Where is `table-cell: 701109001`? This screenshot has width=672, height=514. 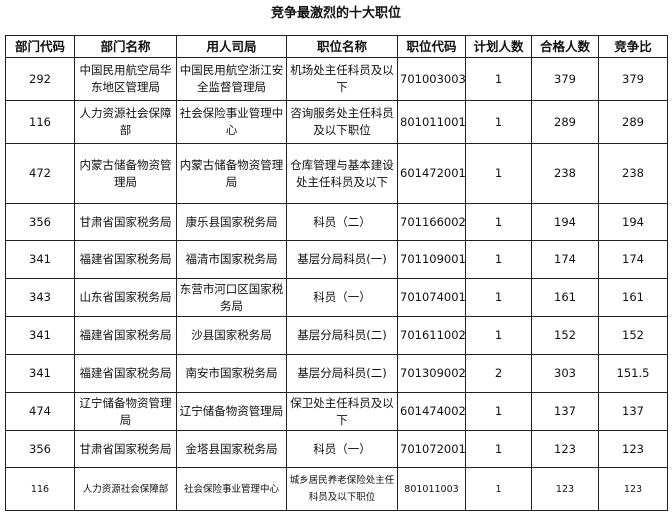
table-cell: 701109001 is located at coordinates (431, 259).